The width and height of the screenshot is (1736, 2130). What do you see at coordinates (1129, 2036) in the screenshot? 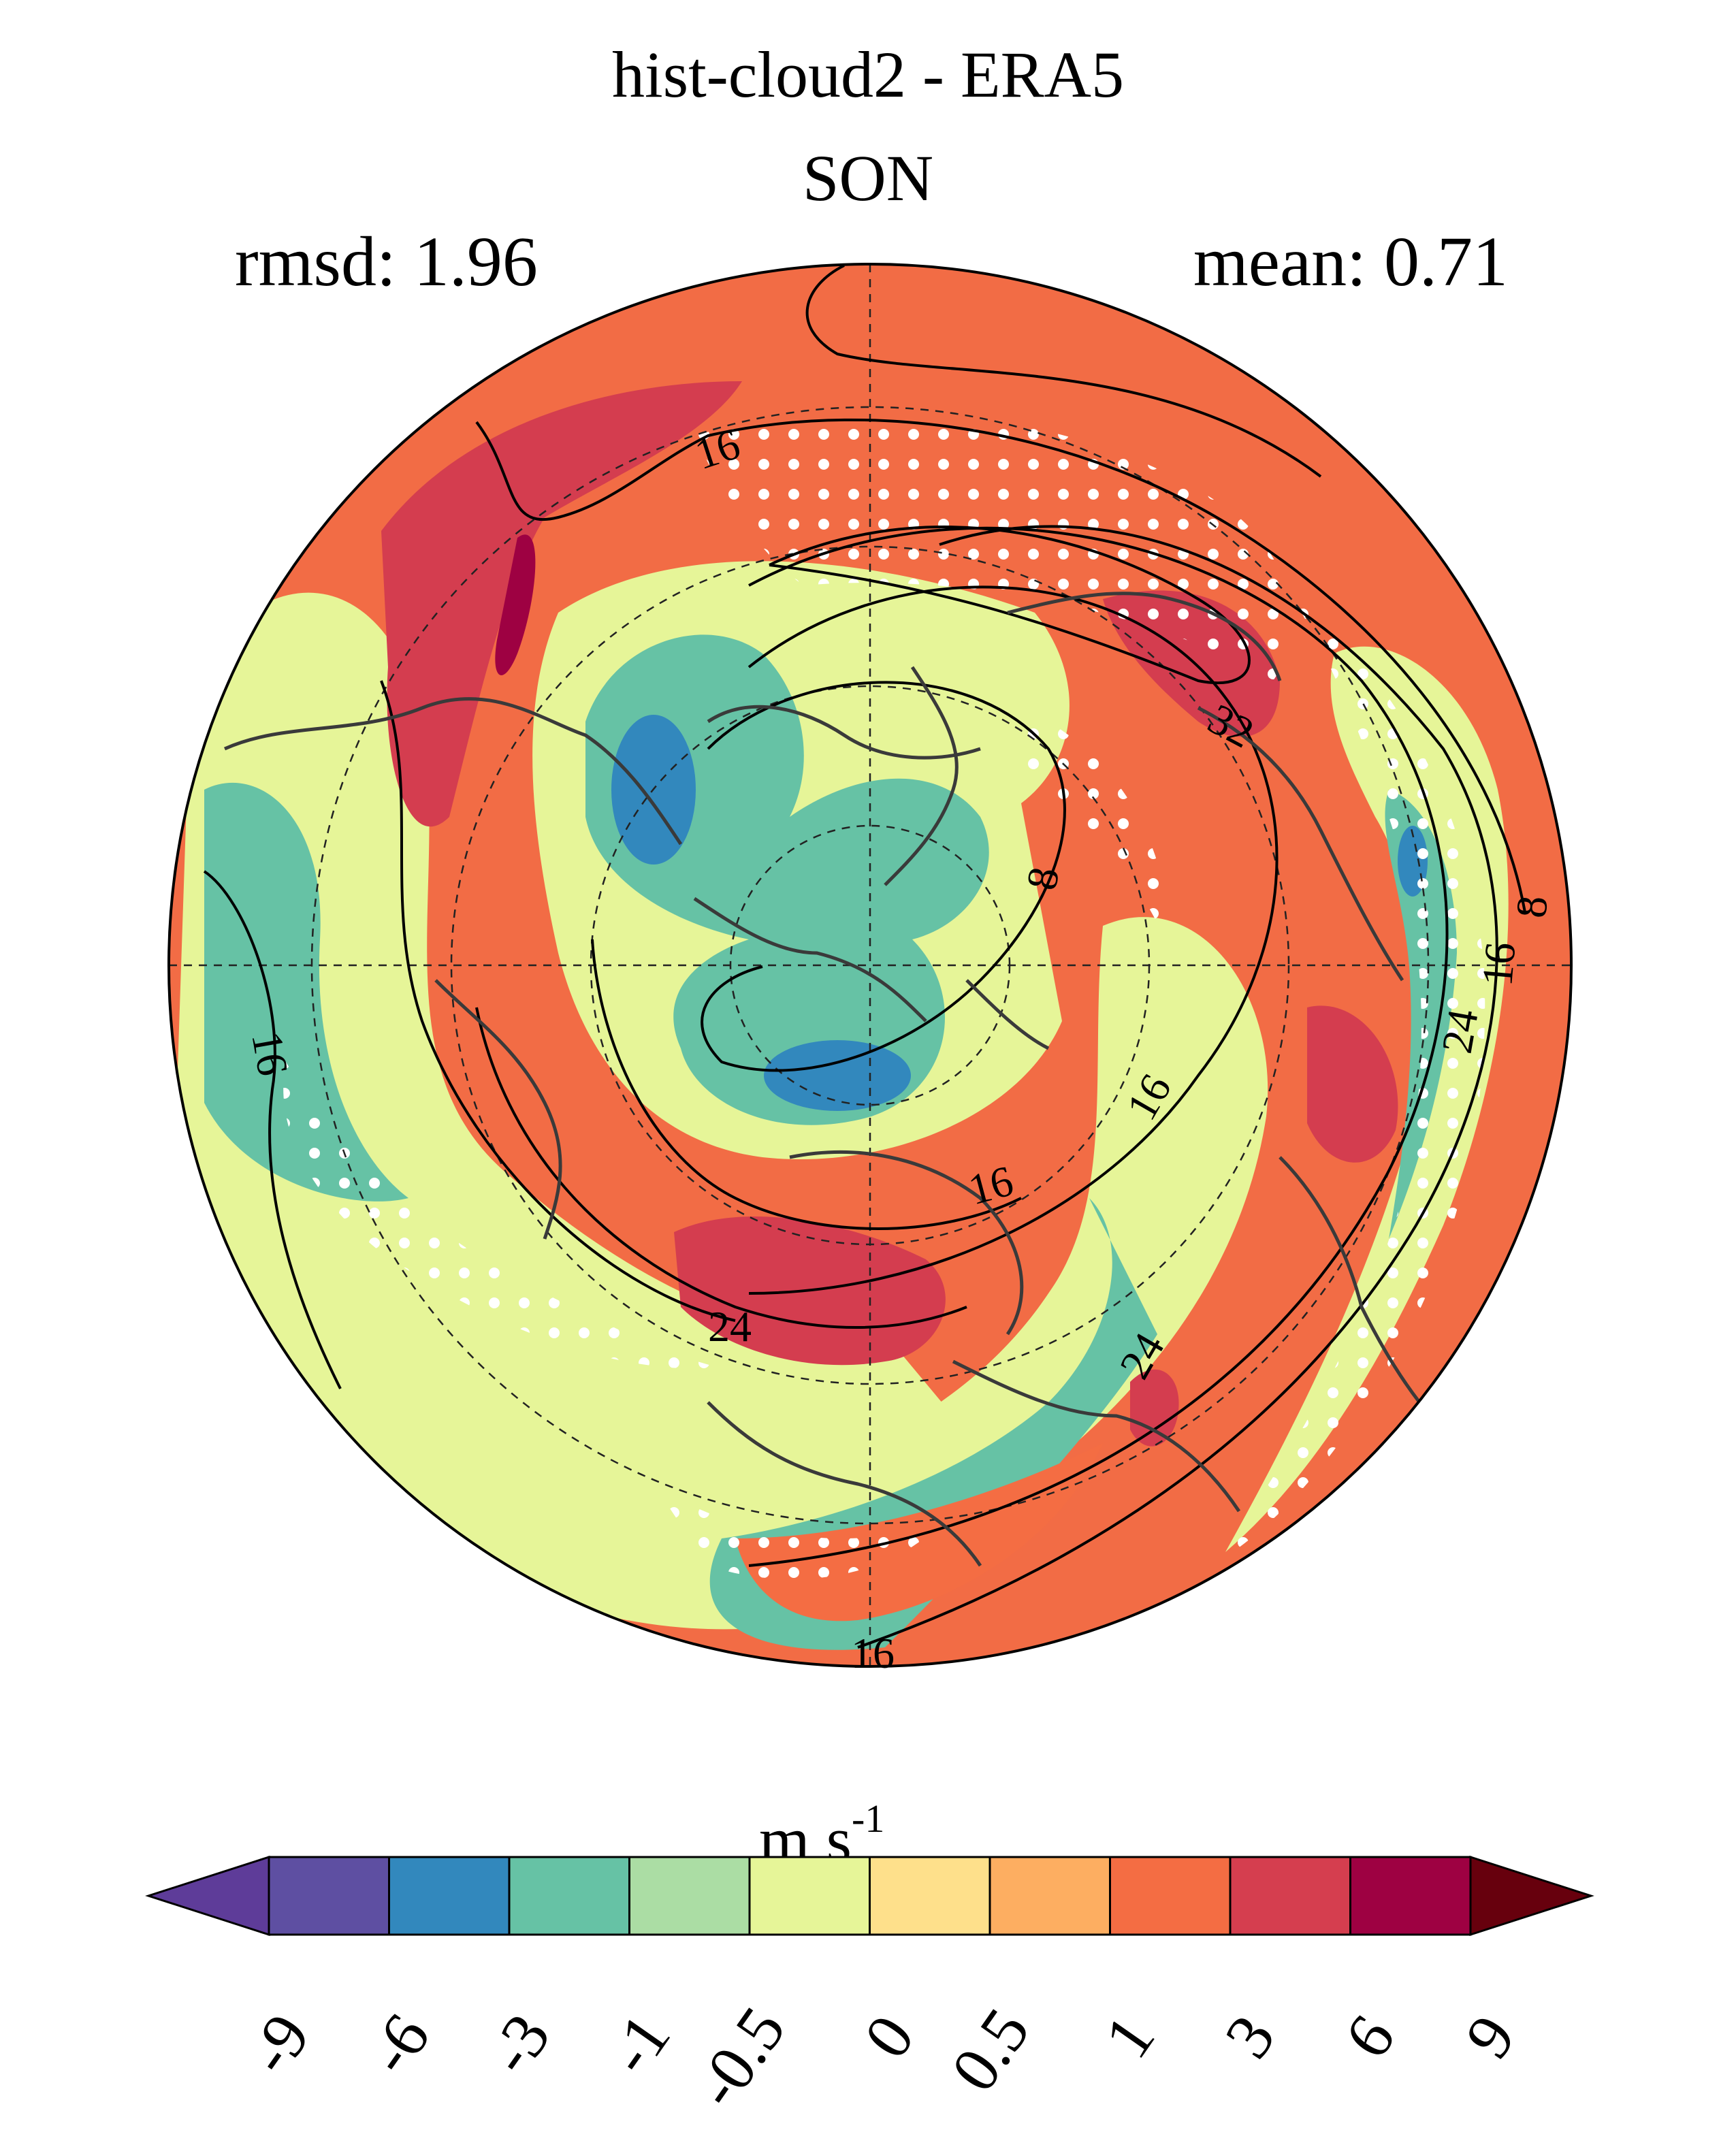
I see `colorbar-tick-label: 1` at bounding box center [1129, 2036].